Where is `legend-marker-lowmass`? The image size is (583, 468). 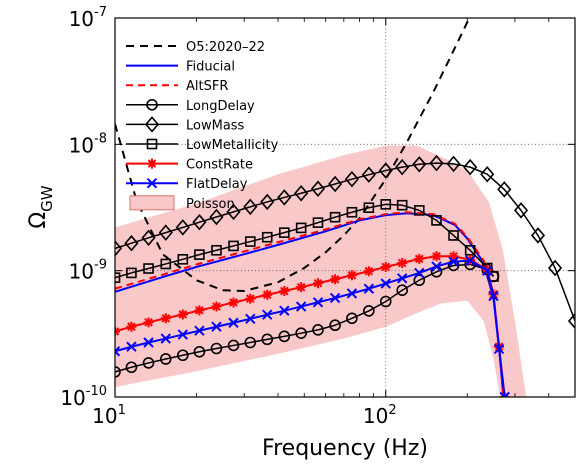
legend-marker-lowmass is located at coordinates (152, 124).